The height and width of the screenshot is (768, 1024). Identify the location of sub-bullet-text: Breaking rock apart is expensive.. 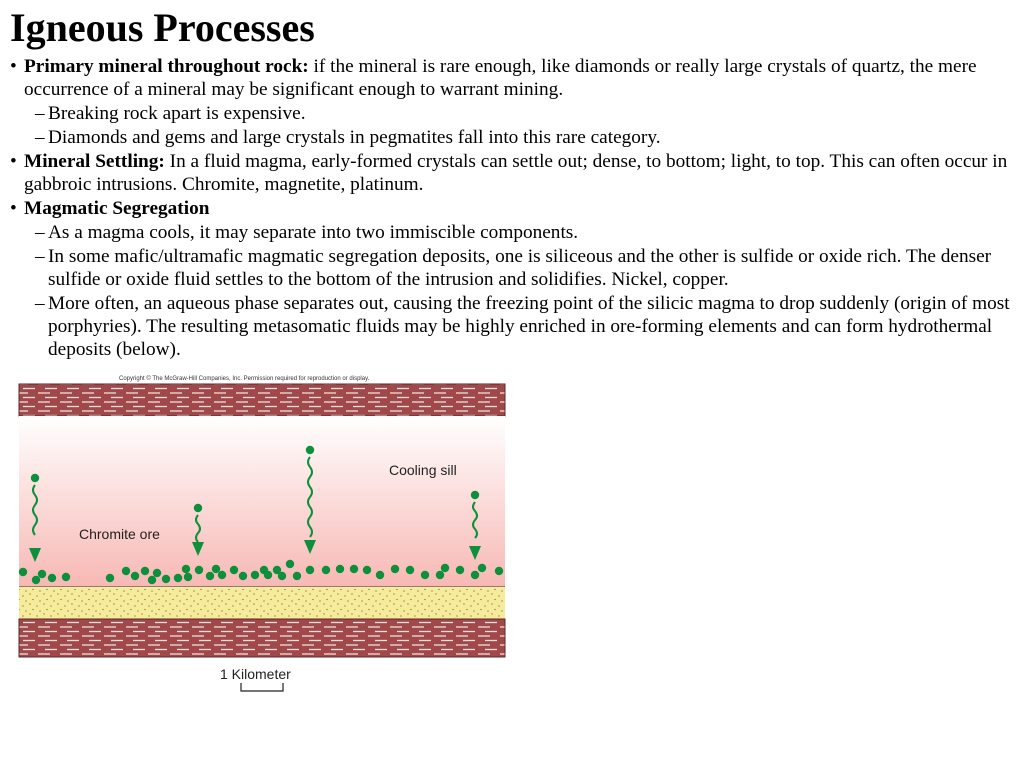
(177, 113).